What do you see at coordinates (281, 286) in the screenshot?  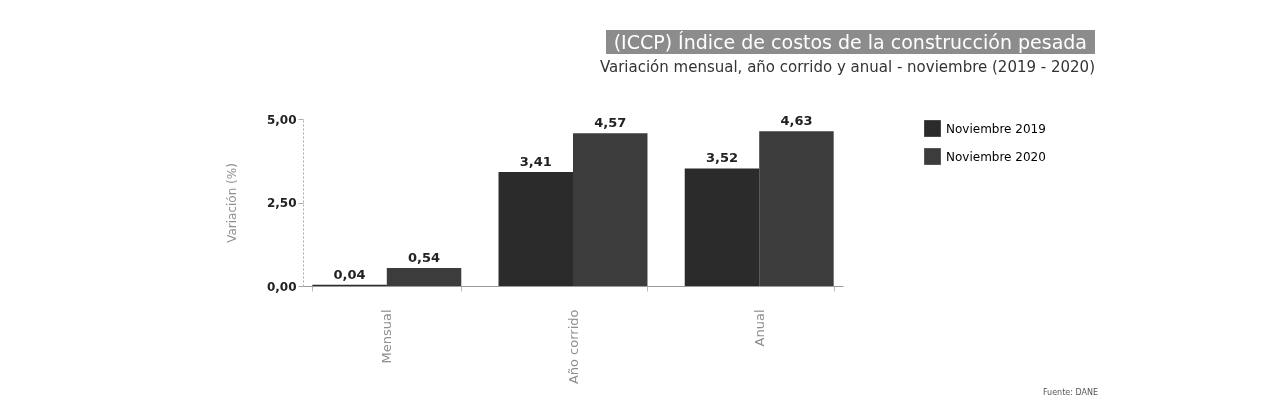 I see `y-tick-label: 0,00` at bounding box center [281, 286].